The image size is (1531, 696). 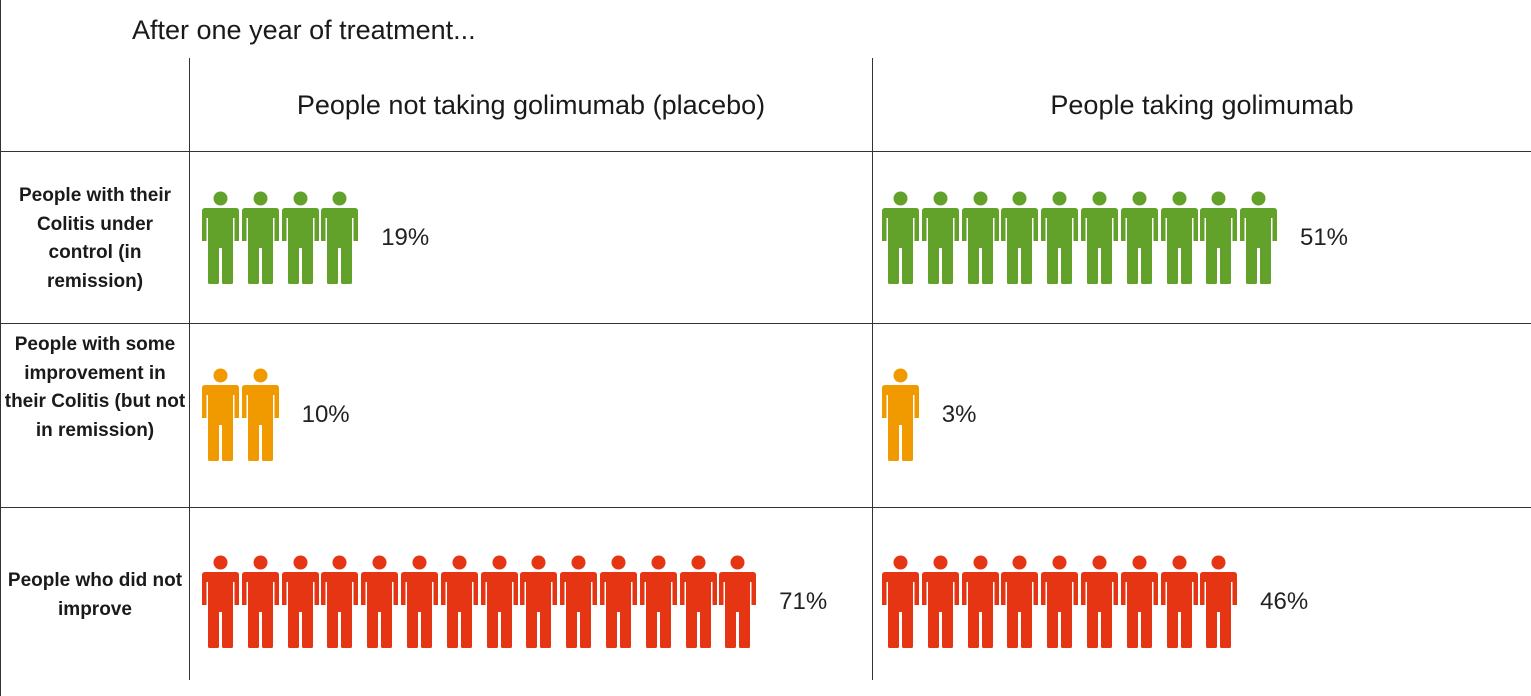 I want to click on cell-remission-placebo: 19%, so click(x=315, y=238).